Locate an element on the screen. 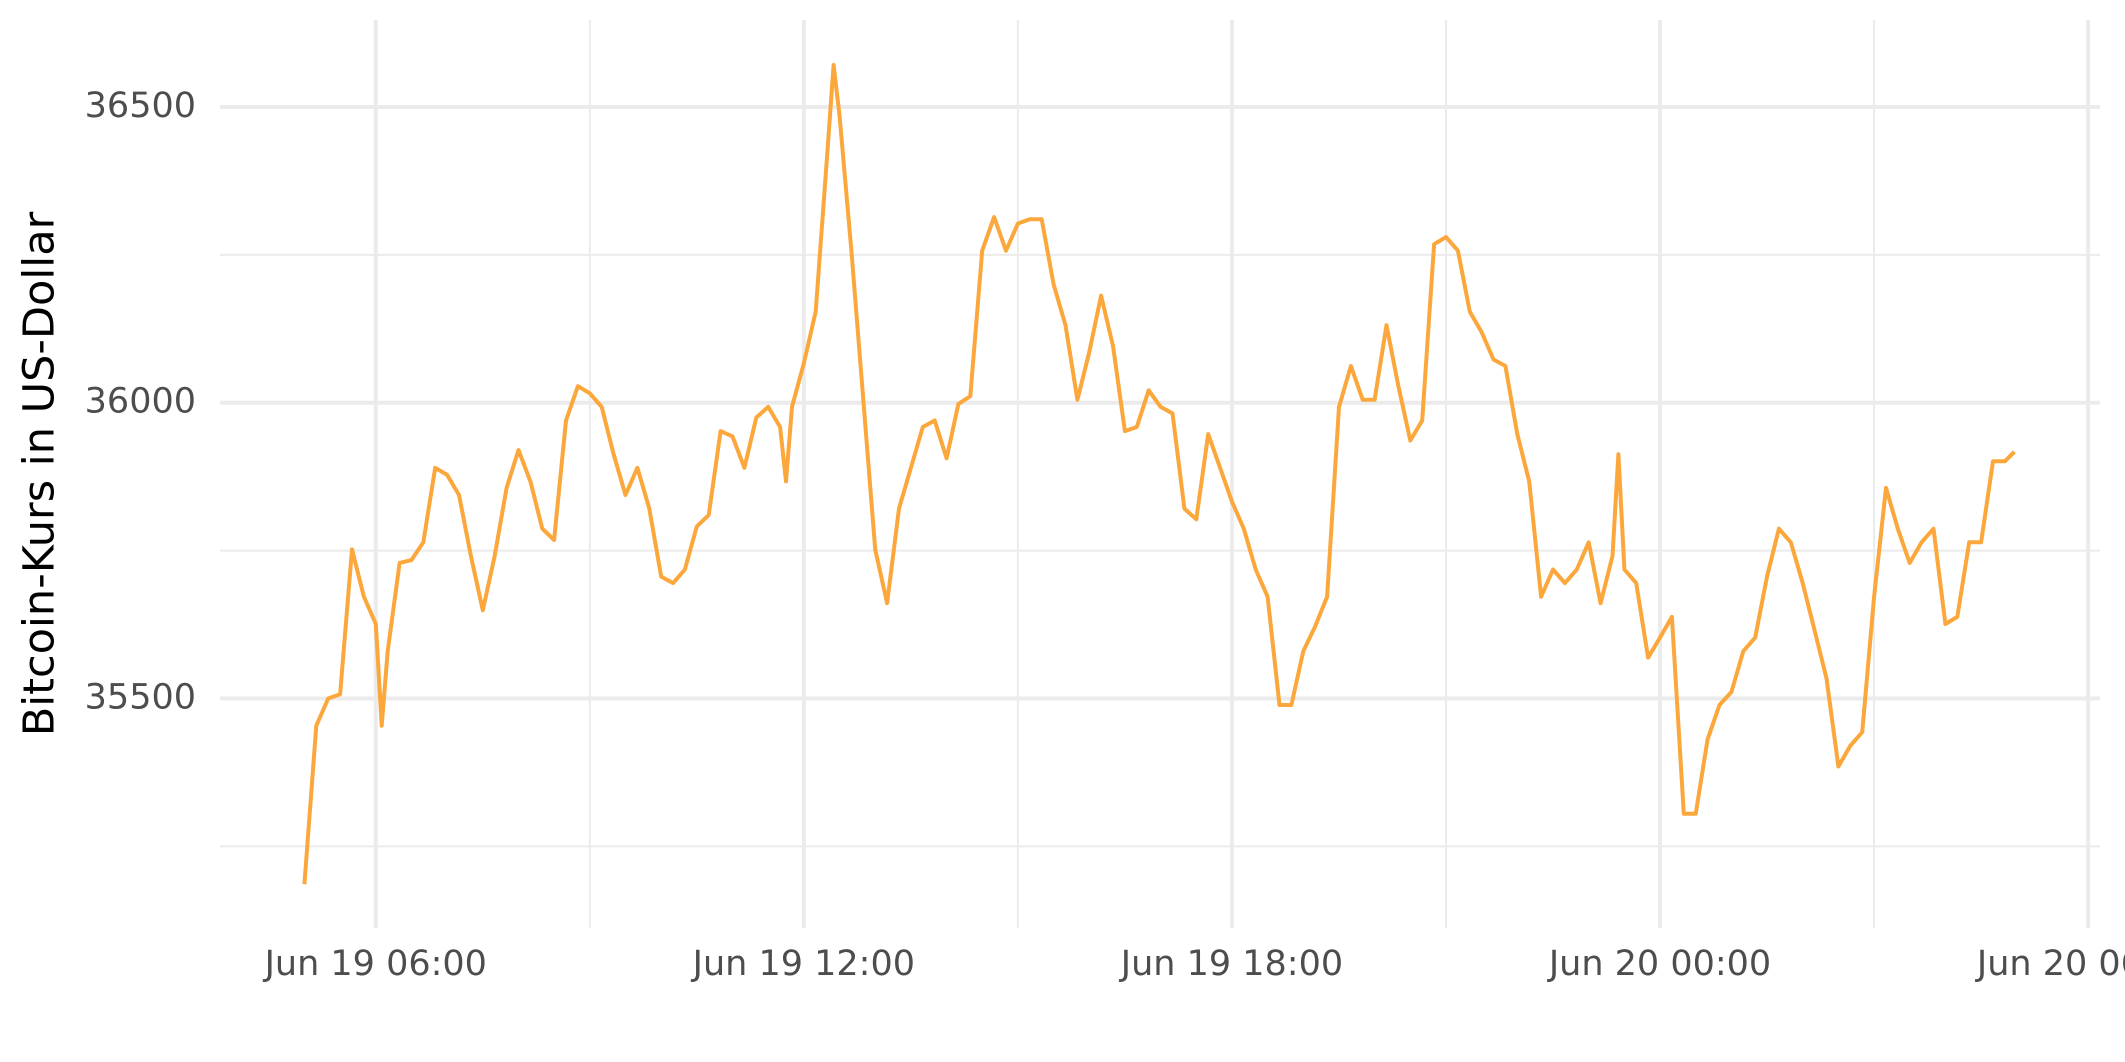 The height and width of the screenshot is (1062, 2125). y-tick-label: 35500 is located at coordinates (140, 697).